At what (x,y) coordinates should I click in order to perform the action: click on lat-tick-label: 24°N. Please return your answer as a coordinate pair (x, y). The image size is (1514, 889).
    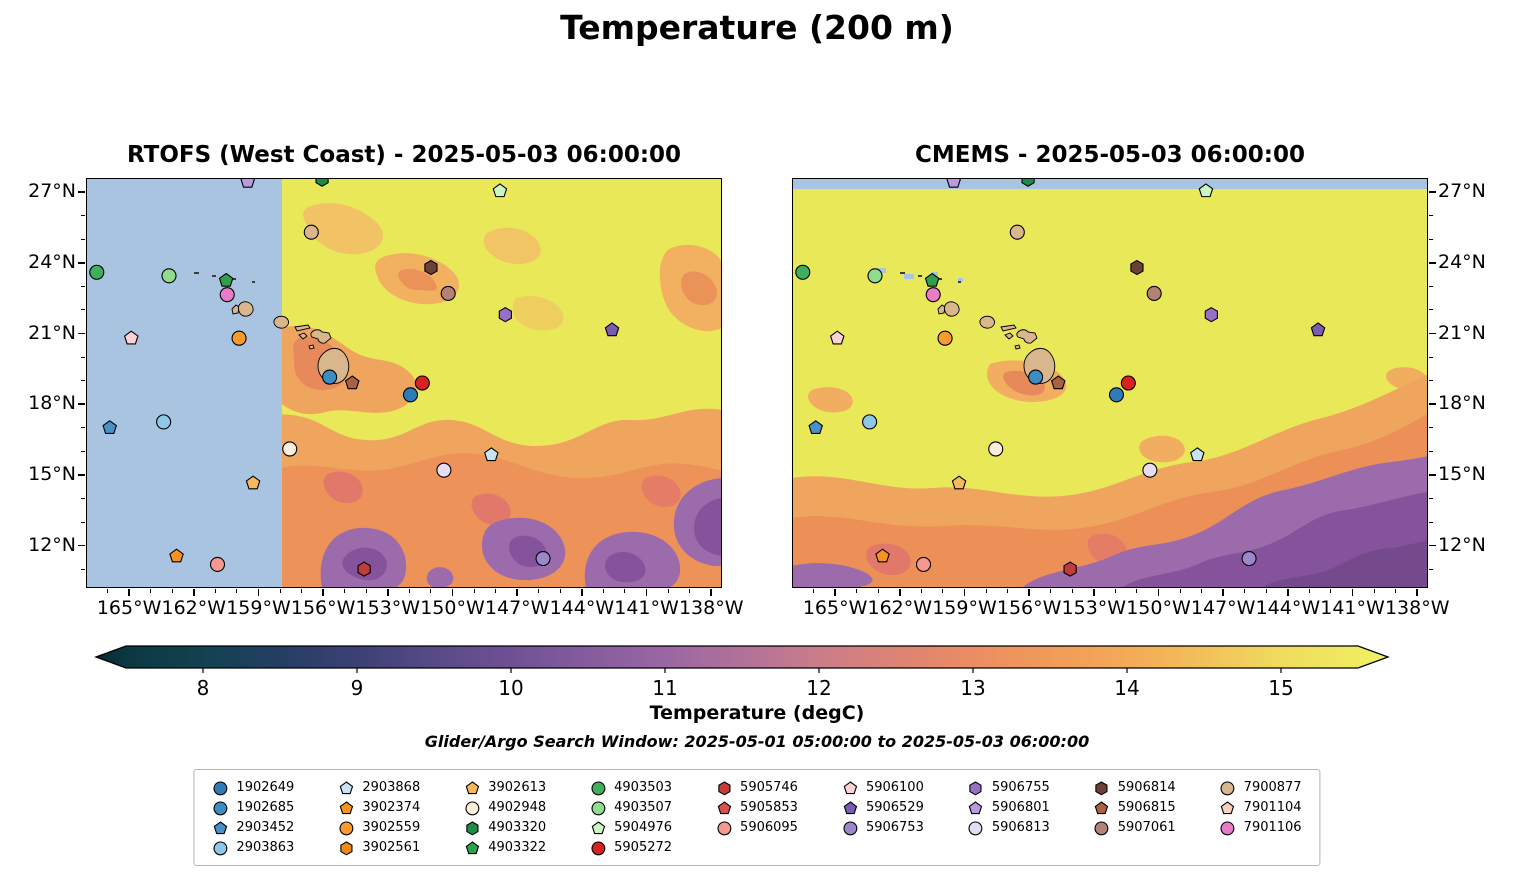
    Looking at the image, I should click on (52, 261).